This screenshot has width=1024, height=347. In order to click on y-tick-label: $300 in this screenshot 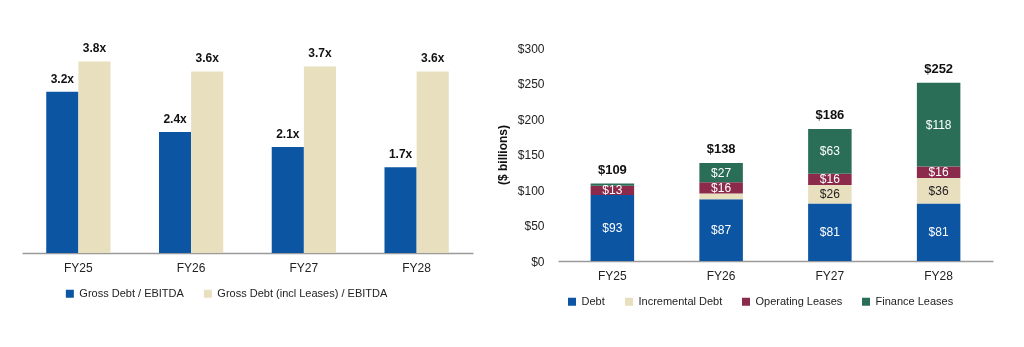, I will do `click(531, 48)`.